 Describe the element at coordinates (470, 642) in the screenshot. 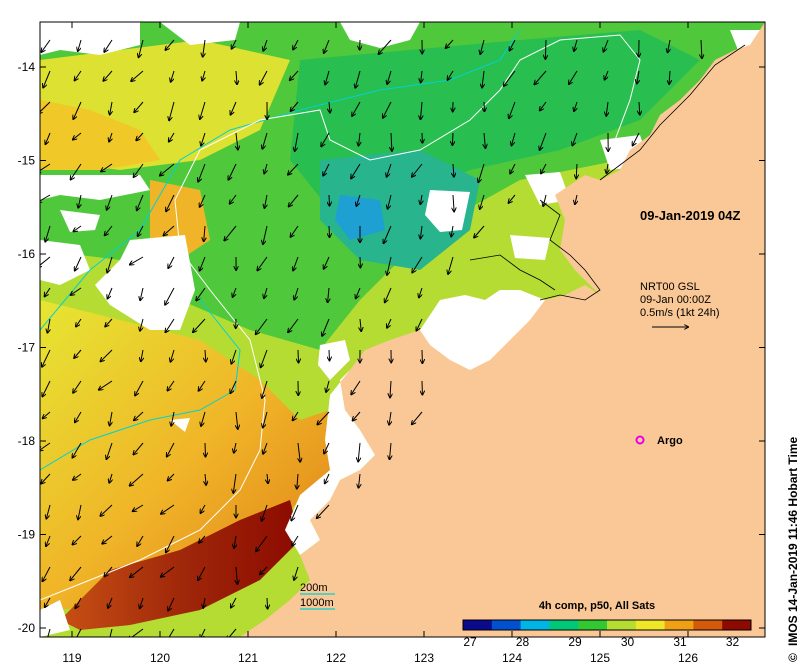

I see `colorbar-tick-label: 27` at that location.